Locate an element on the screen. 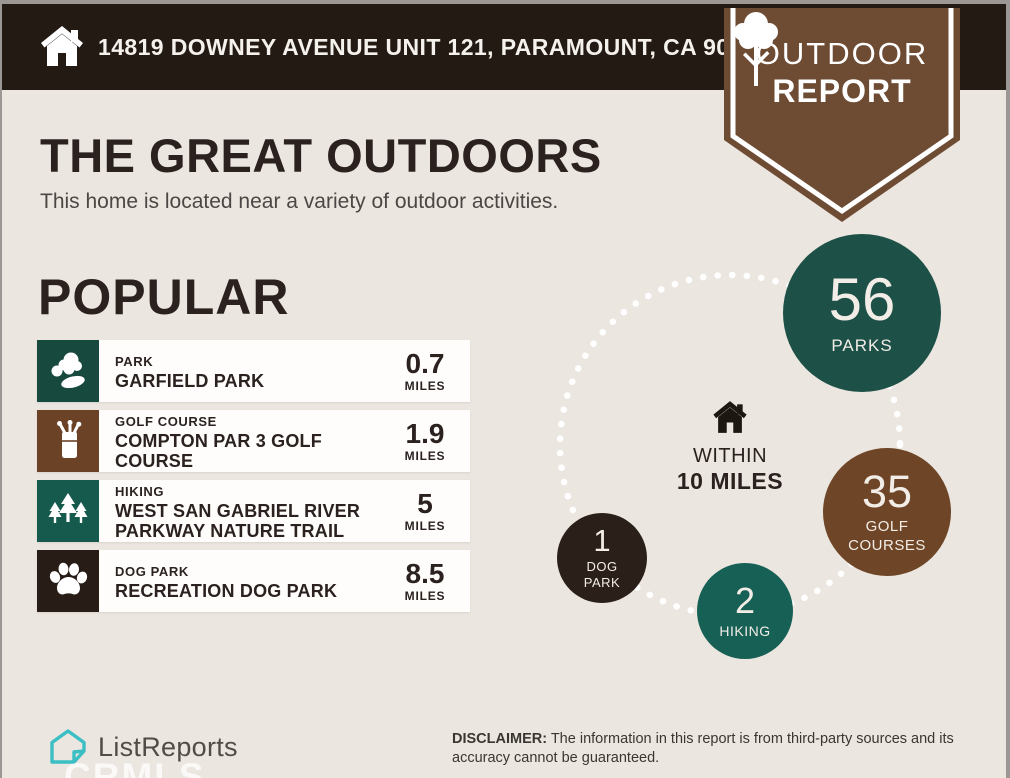  listreports-logo: ListReports is located at coordinates (143, 747).